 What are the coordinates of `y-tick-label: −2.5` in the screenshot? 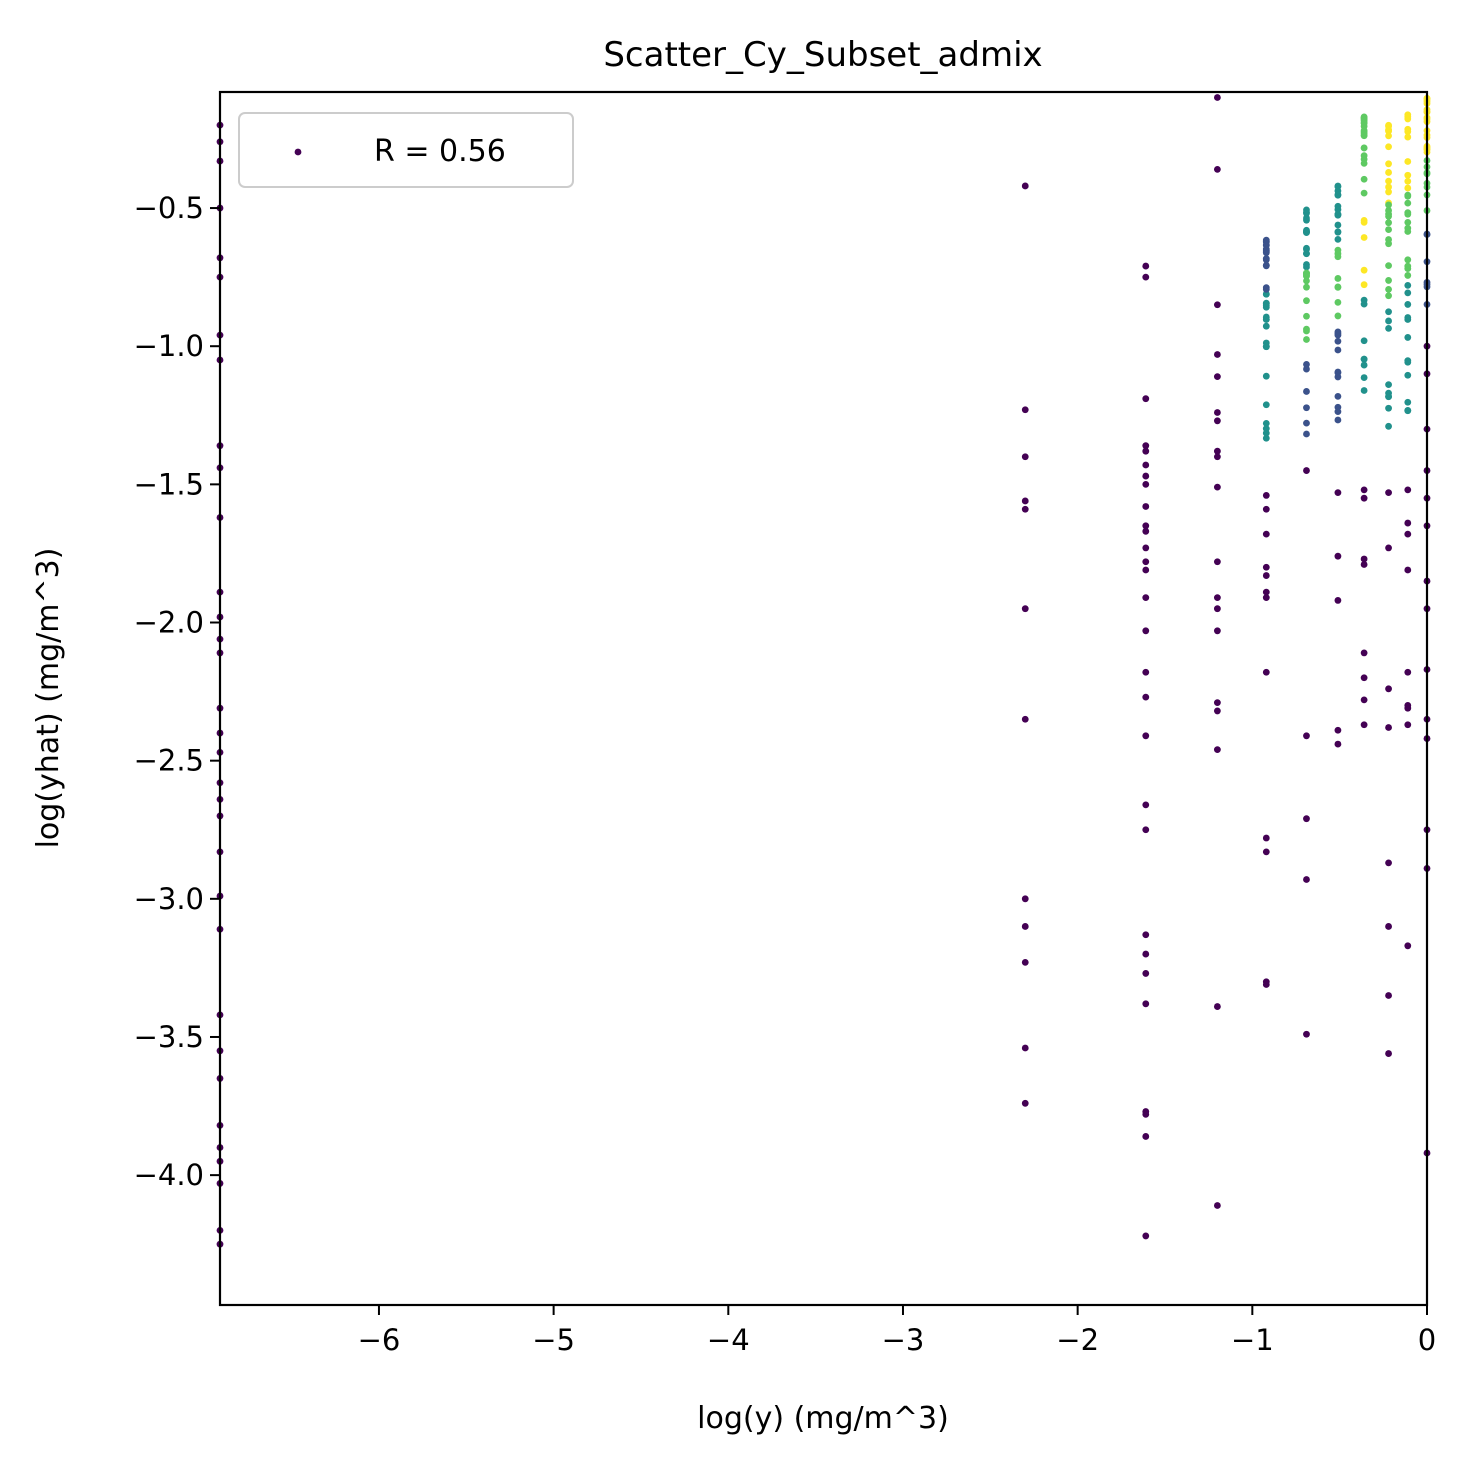 It's located at (169, 761).